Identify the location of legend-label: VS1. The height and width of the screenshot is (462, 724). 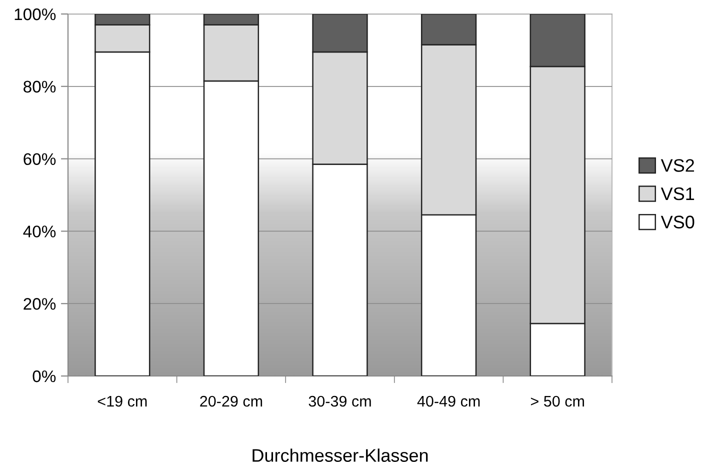
(677, 193).